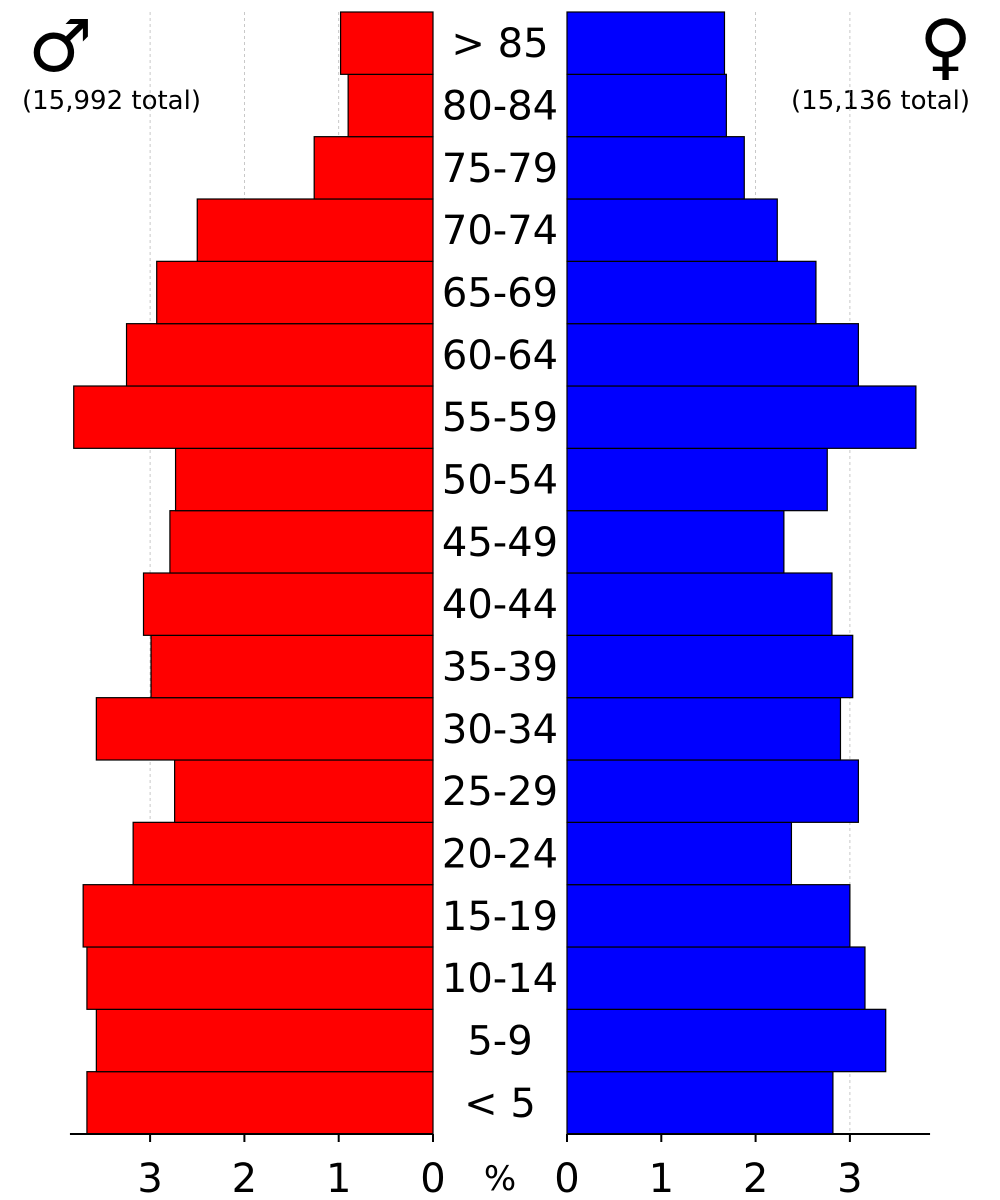 The width and height of the screenshot is (1000, 1200). What do you see at coordinates (499, 1042) in the screenshot?
I see `age-group-label: 5-9` at bounding box center [499, 1042].